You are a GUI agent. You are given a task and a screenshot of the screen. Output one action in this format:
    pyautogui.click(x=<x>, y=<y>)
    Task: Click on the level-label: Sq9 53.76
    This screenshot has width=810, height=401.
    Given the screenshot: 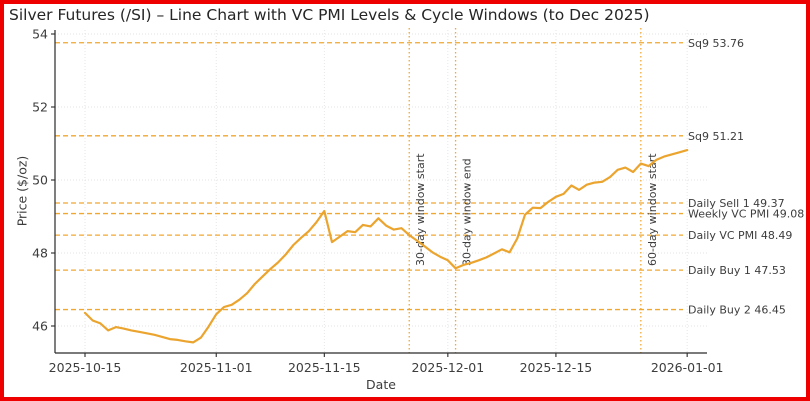 What is the action you would take?
    pyautogui.click(x=716, y=43)
    